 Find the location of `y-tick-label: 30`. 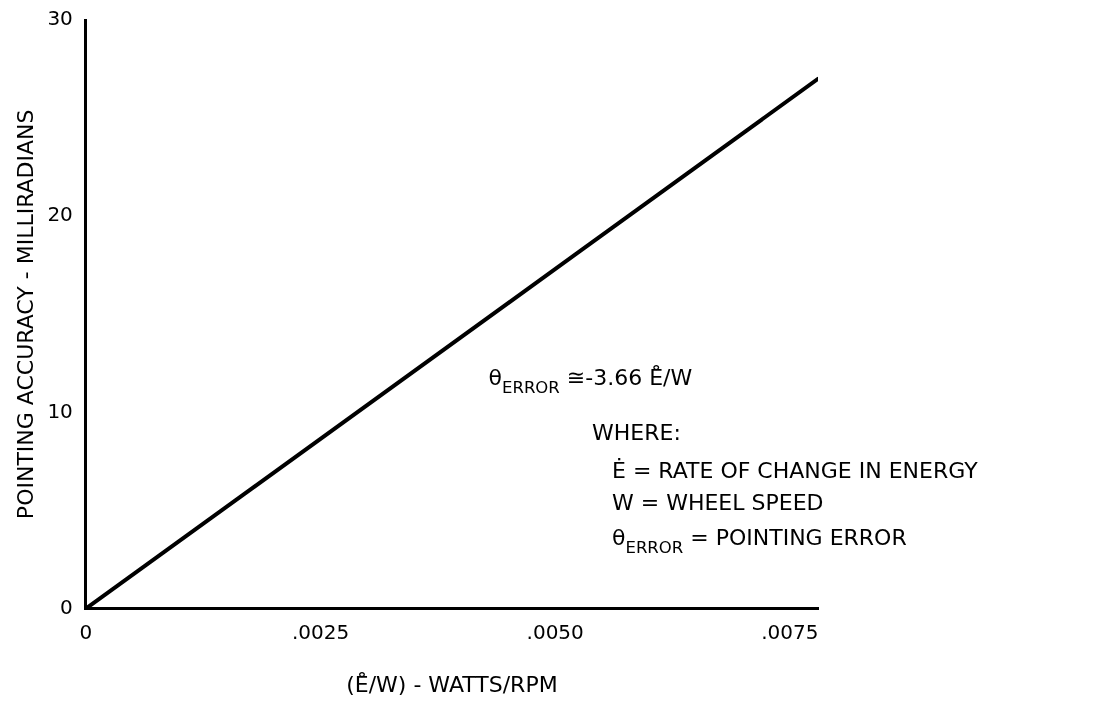

y-tick-label: 30 is located at coordinates (60, 18).